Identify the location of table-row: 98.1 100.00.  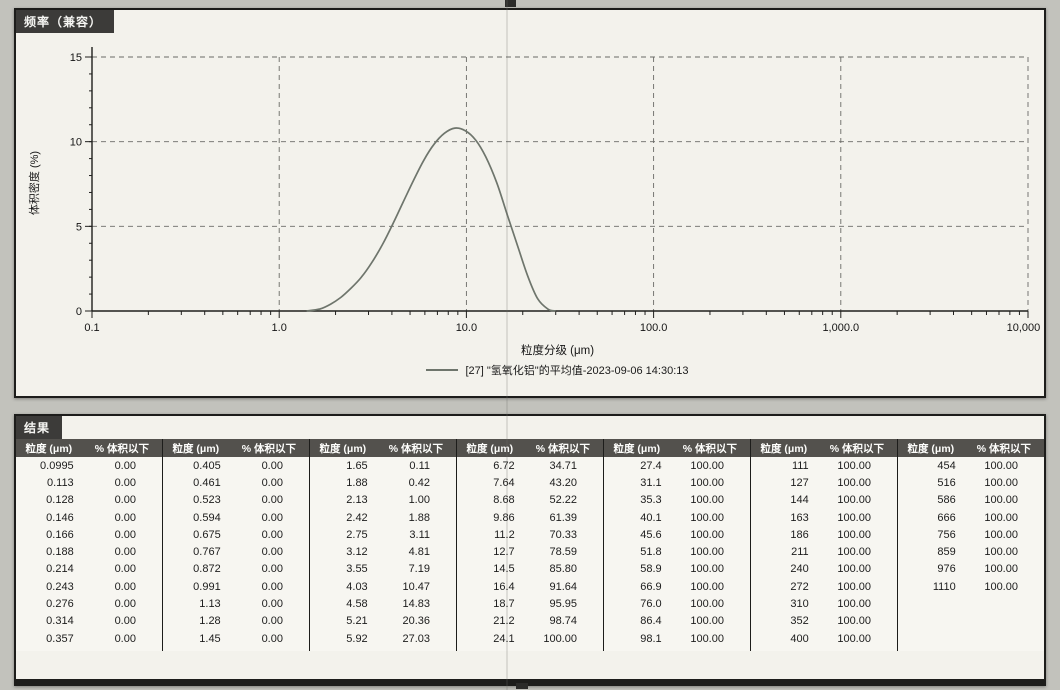
(677, 638).